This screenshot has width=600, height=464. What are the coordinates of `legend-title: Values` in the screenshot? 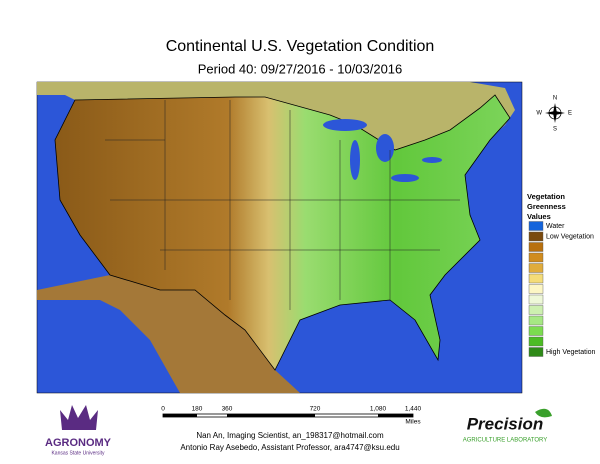 It's located at (539, 216).